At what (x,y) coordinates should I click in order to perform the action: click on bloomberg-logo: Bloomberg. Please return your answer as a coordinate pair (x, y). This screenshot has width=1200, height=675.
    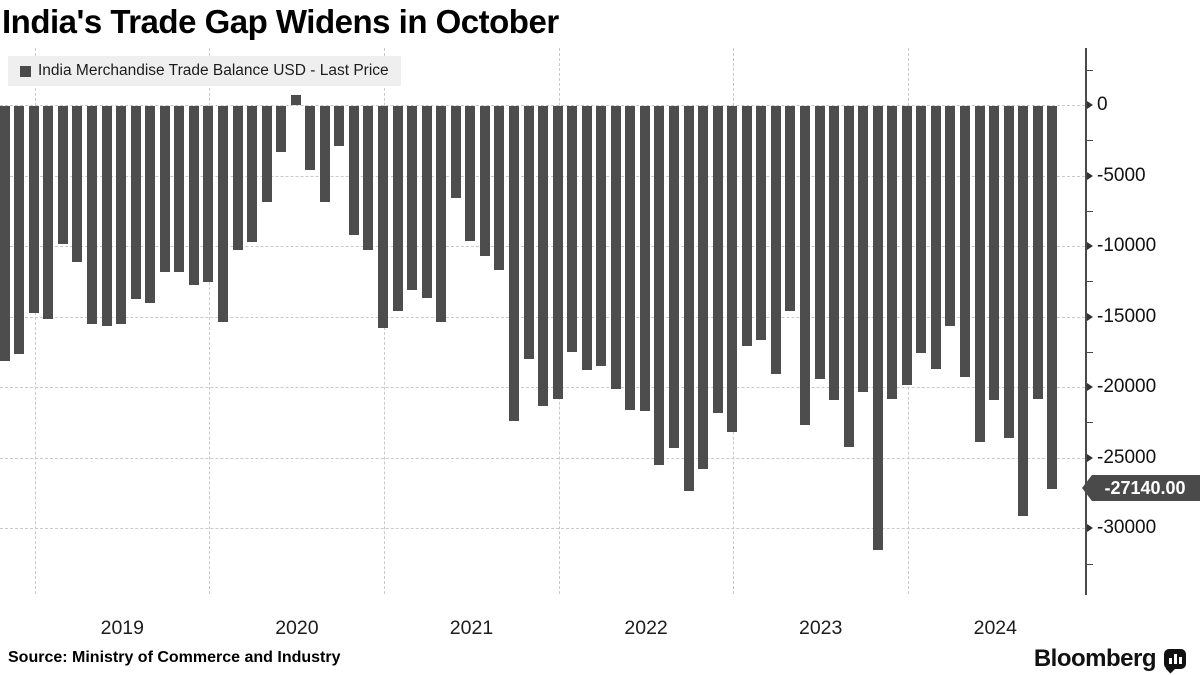
    Looking at the image, I should click on (1109, 659).